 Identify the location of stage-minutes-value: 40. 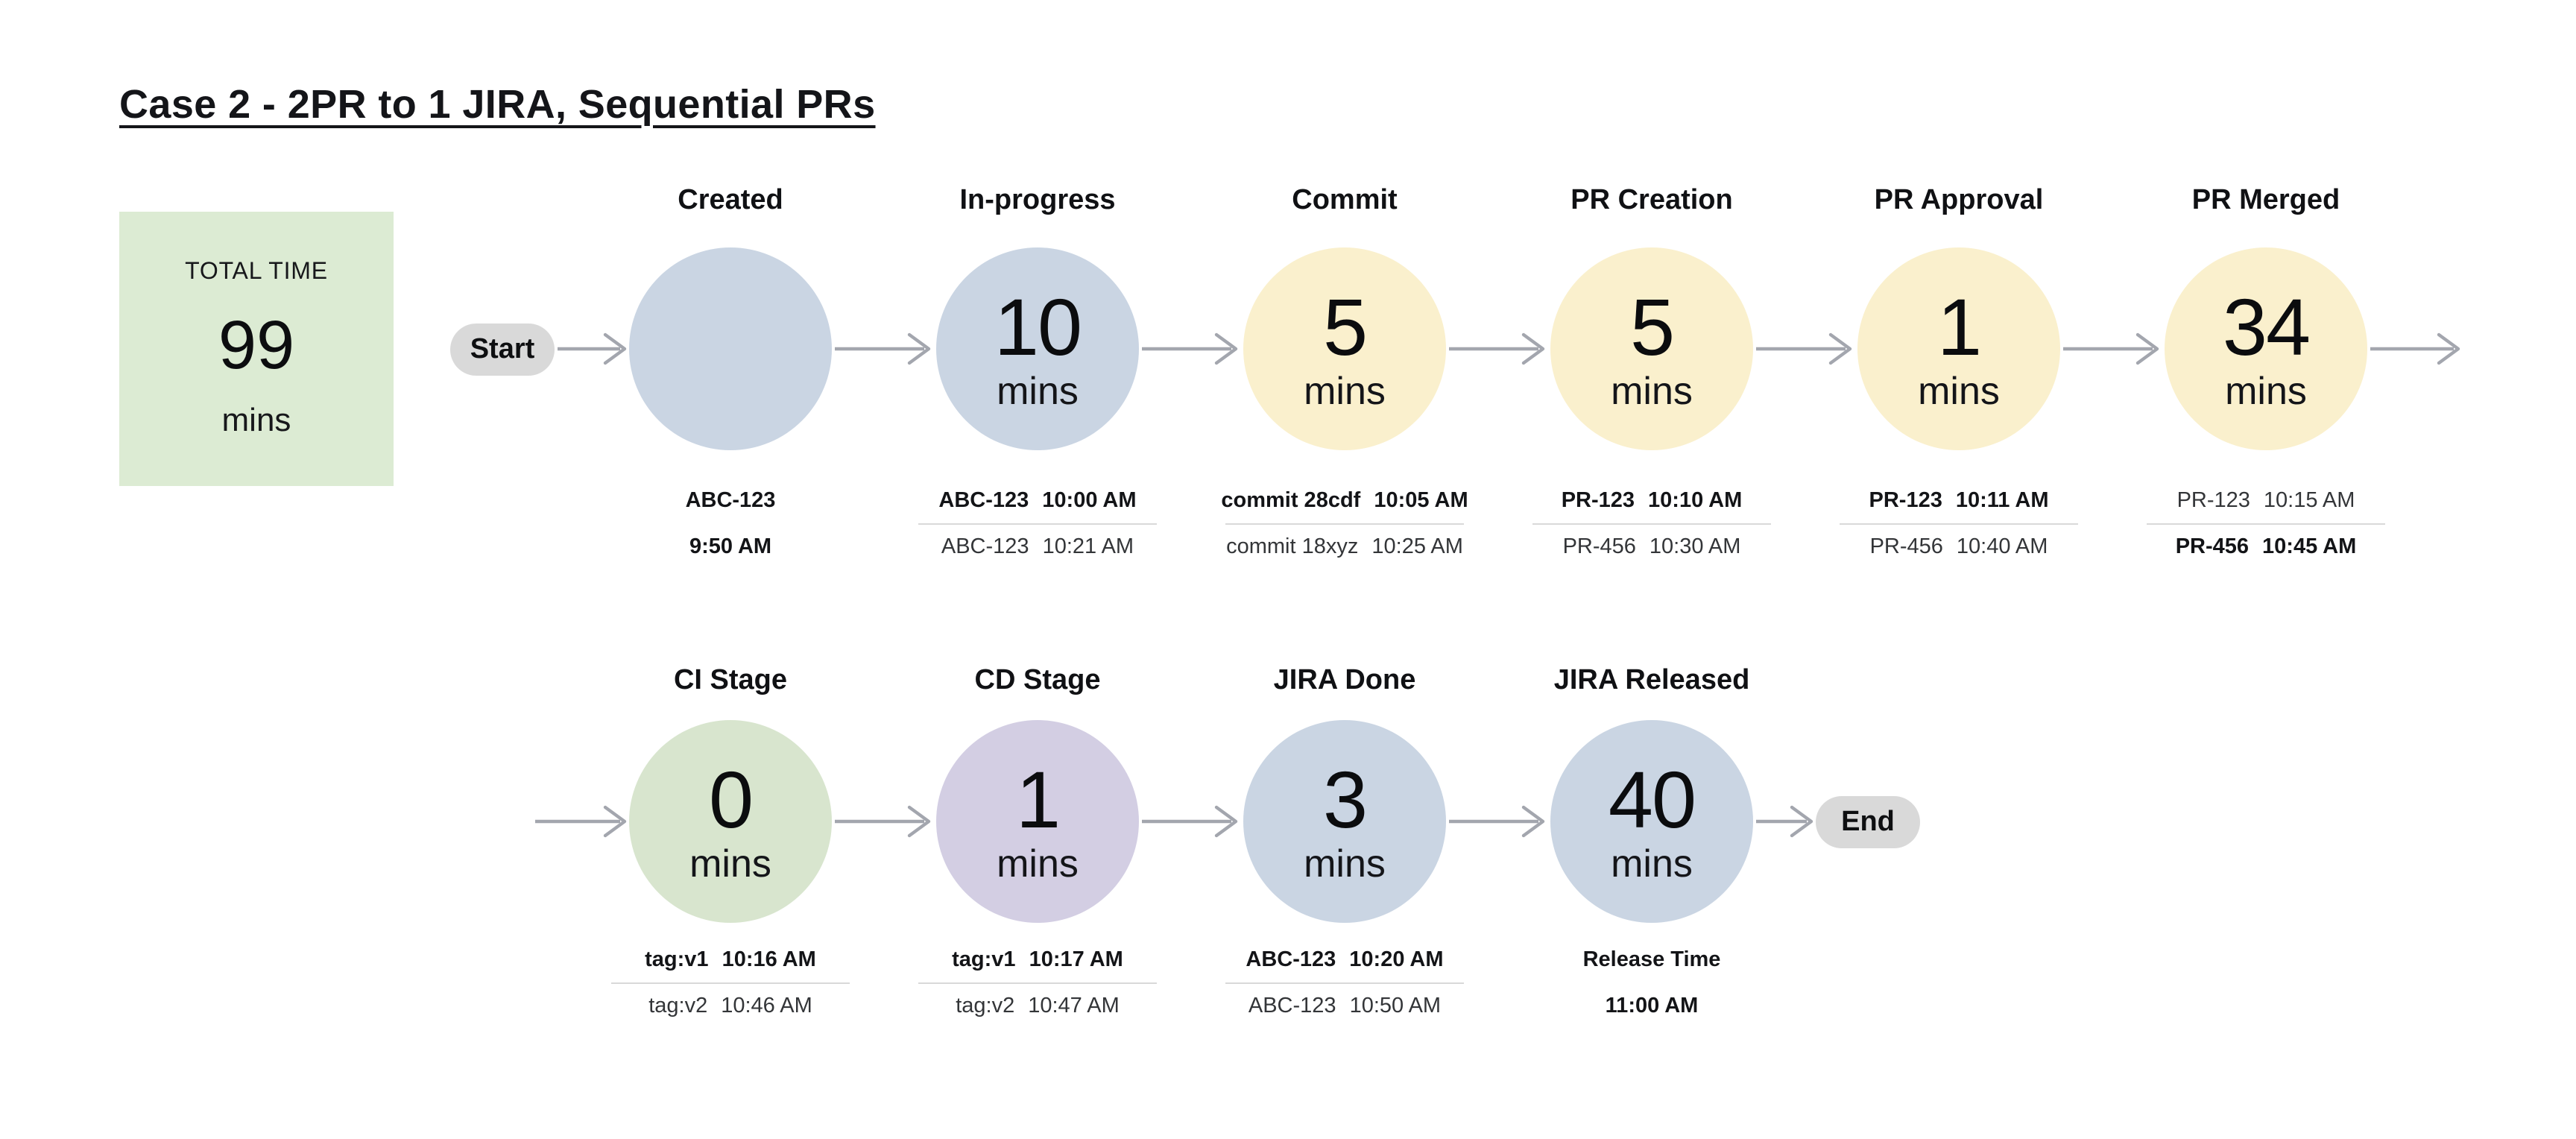
(1652, 800).